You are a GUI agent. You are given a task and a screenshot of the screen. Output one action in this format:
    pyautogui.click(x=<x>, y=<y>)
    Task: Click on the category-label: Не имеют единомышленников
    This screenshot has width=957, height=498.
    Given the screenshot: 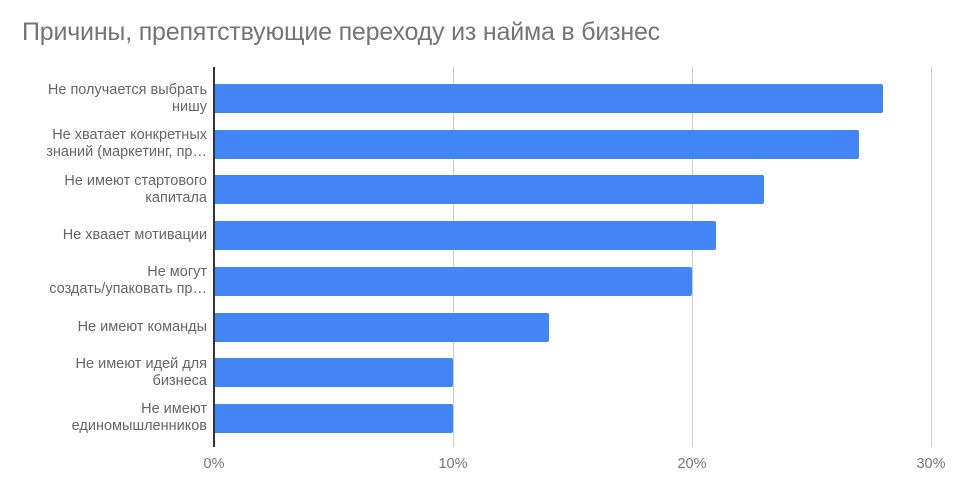 What is the action you would take?
    pyautogui.click(x=107, y=418)
    